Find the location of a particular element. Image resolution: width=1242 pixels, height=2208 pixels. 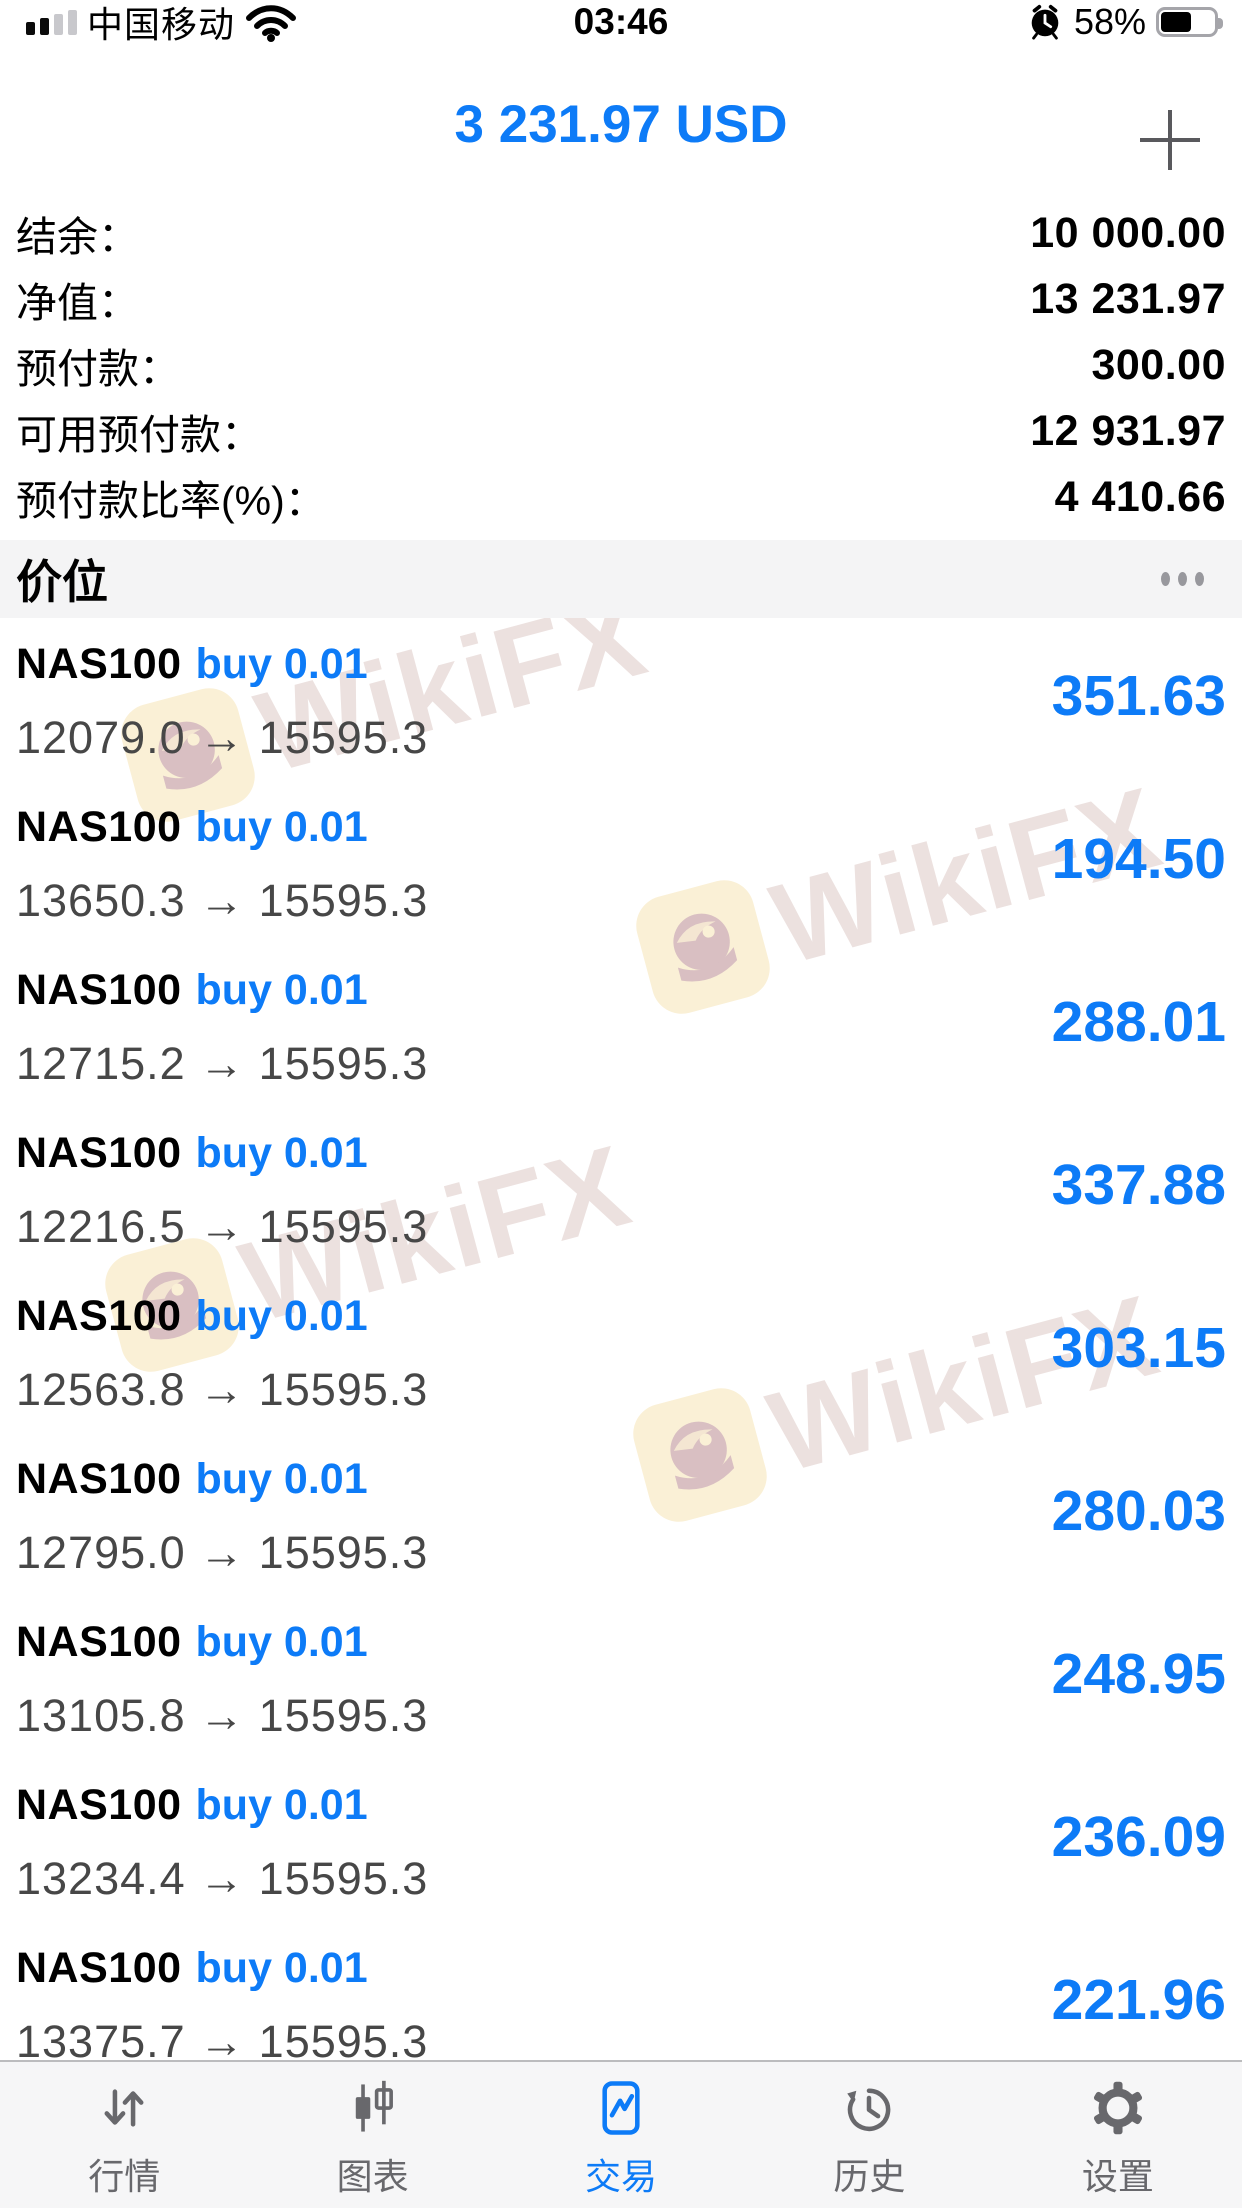

section-title: 价位 is located at coordinates (62, 582).